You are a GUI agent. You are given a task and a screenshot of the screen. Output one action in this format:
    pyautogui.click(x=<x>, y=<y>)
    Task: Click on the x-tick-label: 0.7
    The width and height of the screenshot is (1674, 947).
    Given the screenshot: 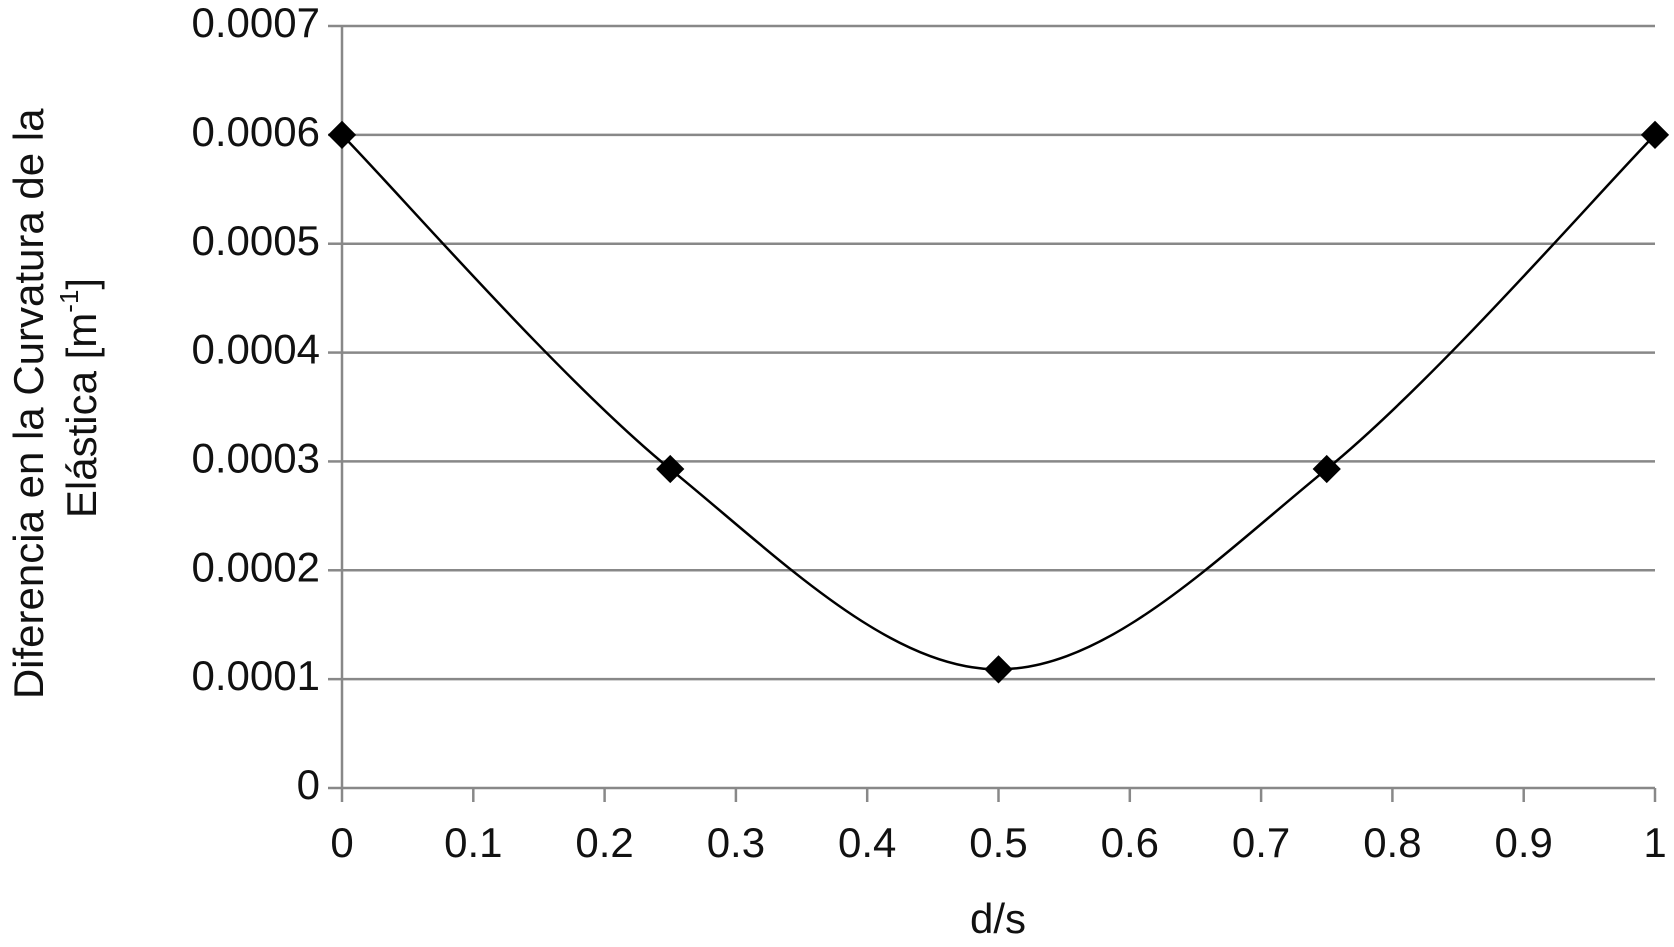 What is the action you would take?
    pyautogui.click(x=1261, y=842)
    